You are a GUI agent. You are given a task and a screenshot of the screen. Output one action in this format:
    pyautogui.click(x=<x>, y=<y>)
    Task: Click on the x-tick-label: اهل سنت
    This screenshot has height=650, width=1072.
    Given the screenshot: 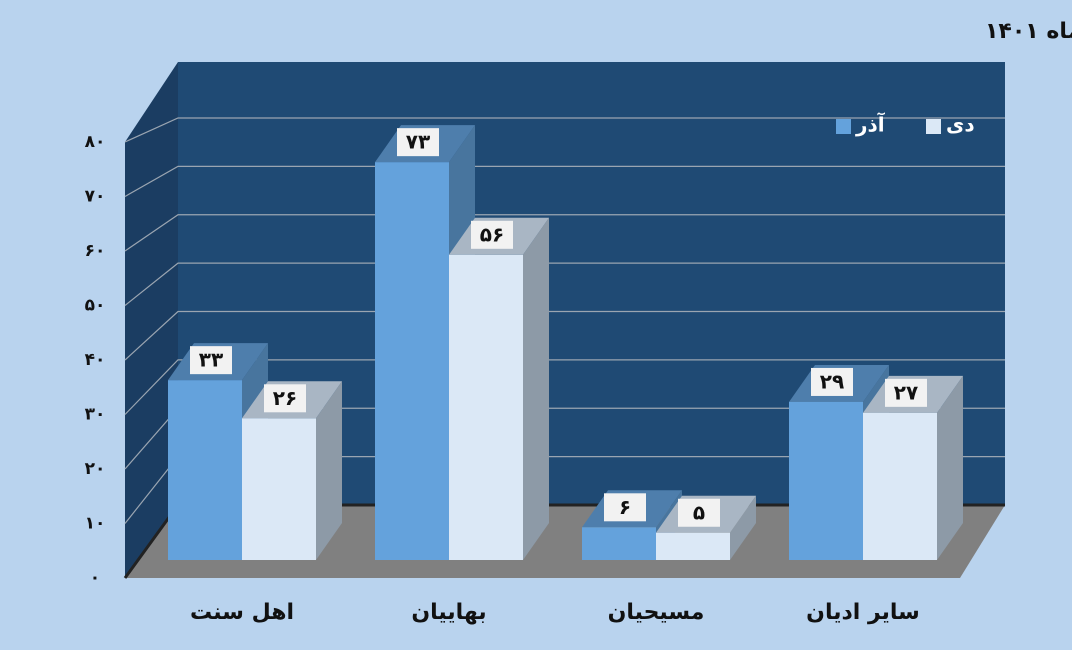 What is the action you would take?
    pyautogui.click(x=242, y=612)
    